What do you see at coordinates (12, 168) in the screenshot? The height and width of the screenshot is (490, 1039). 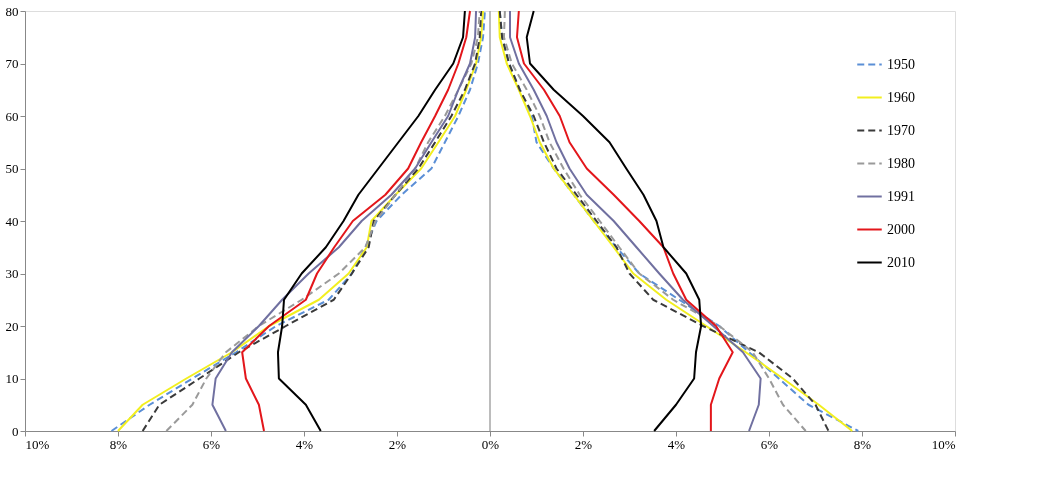 I see `y-tick-label: 50` at bounding box center [12, 168].